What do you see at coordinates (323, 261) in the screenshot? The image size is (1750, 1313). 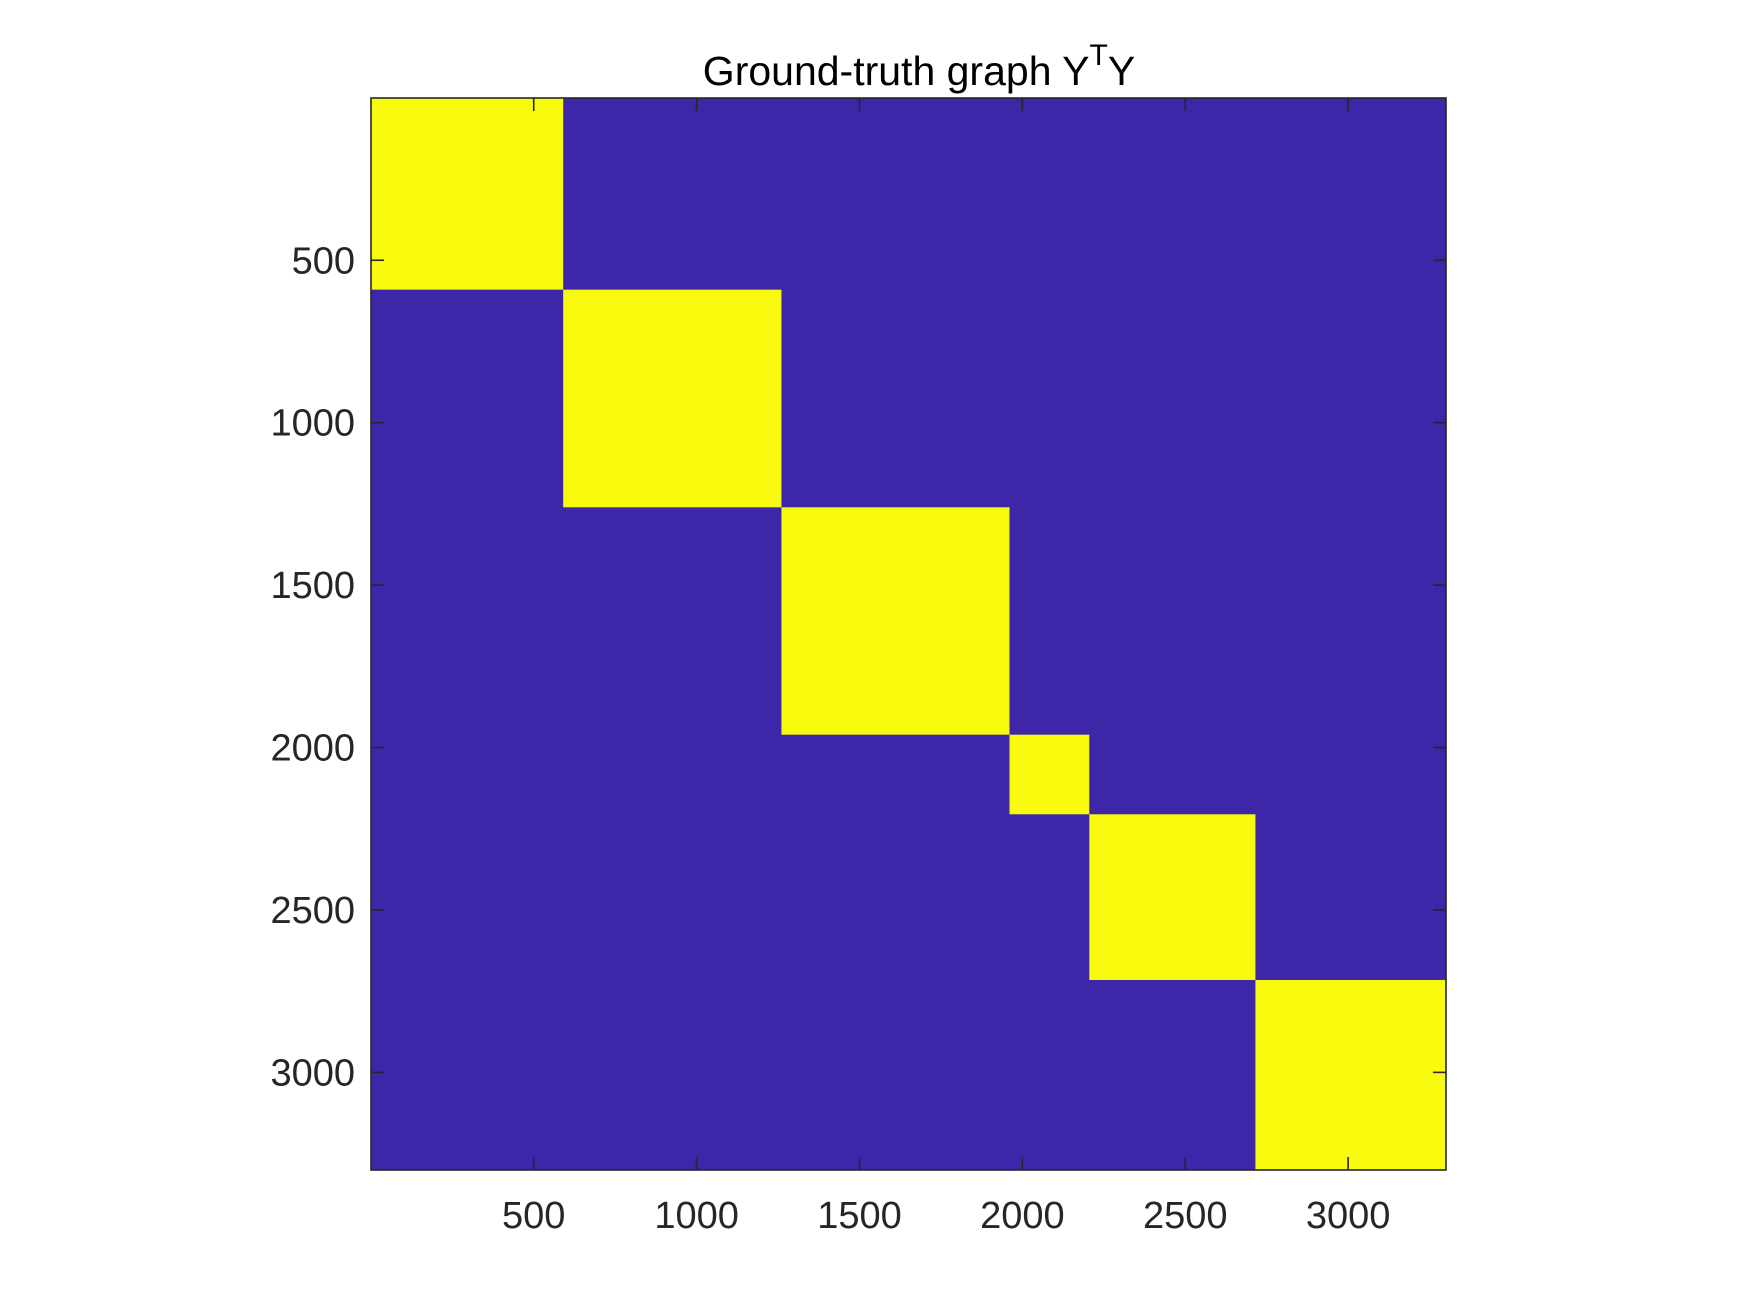 I see `y-tick-label: 500` at bounding box center [323, 261].